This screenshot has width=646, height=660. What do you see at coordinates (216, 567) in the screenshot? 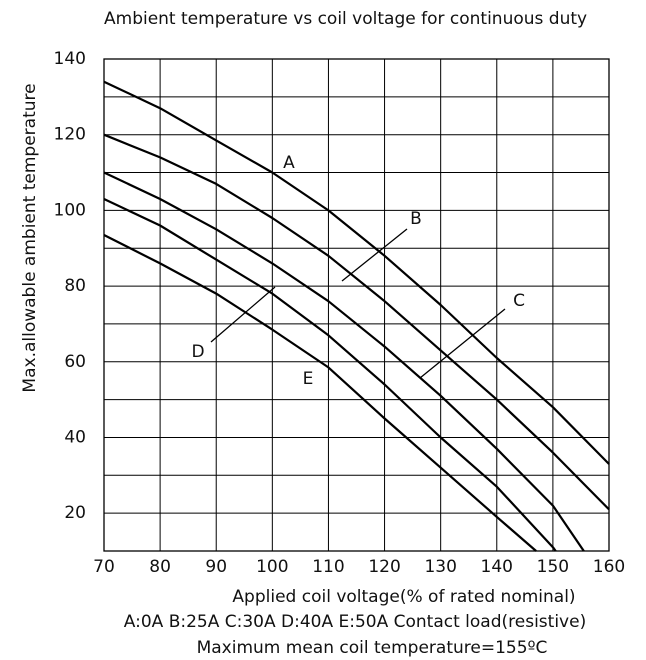
I see `x-tick-label: 90` at bounding box center [216, 567].